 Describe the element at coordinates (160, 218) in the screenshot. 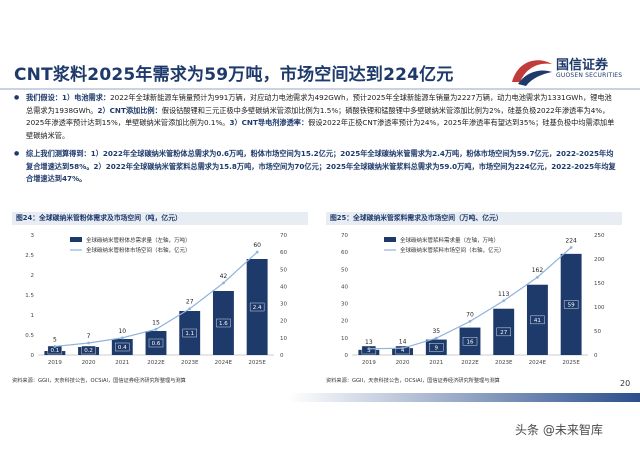

I see `chart-title-24: 图24：全球碳纳米管粉体需求及市场空间（吨，亿元）` at that location.